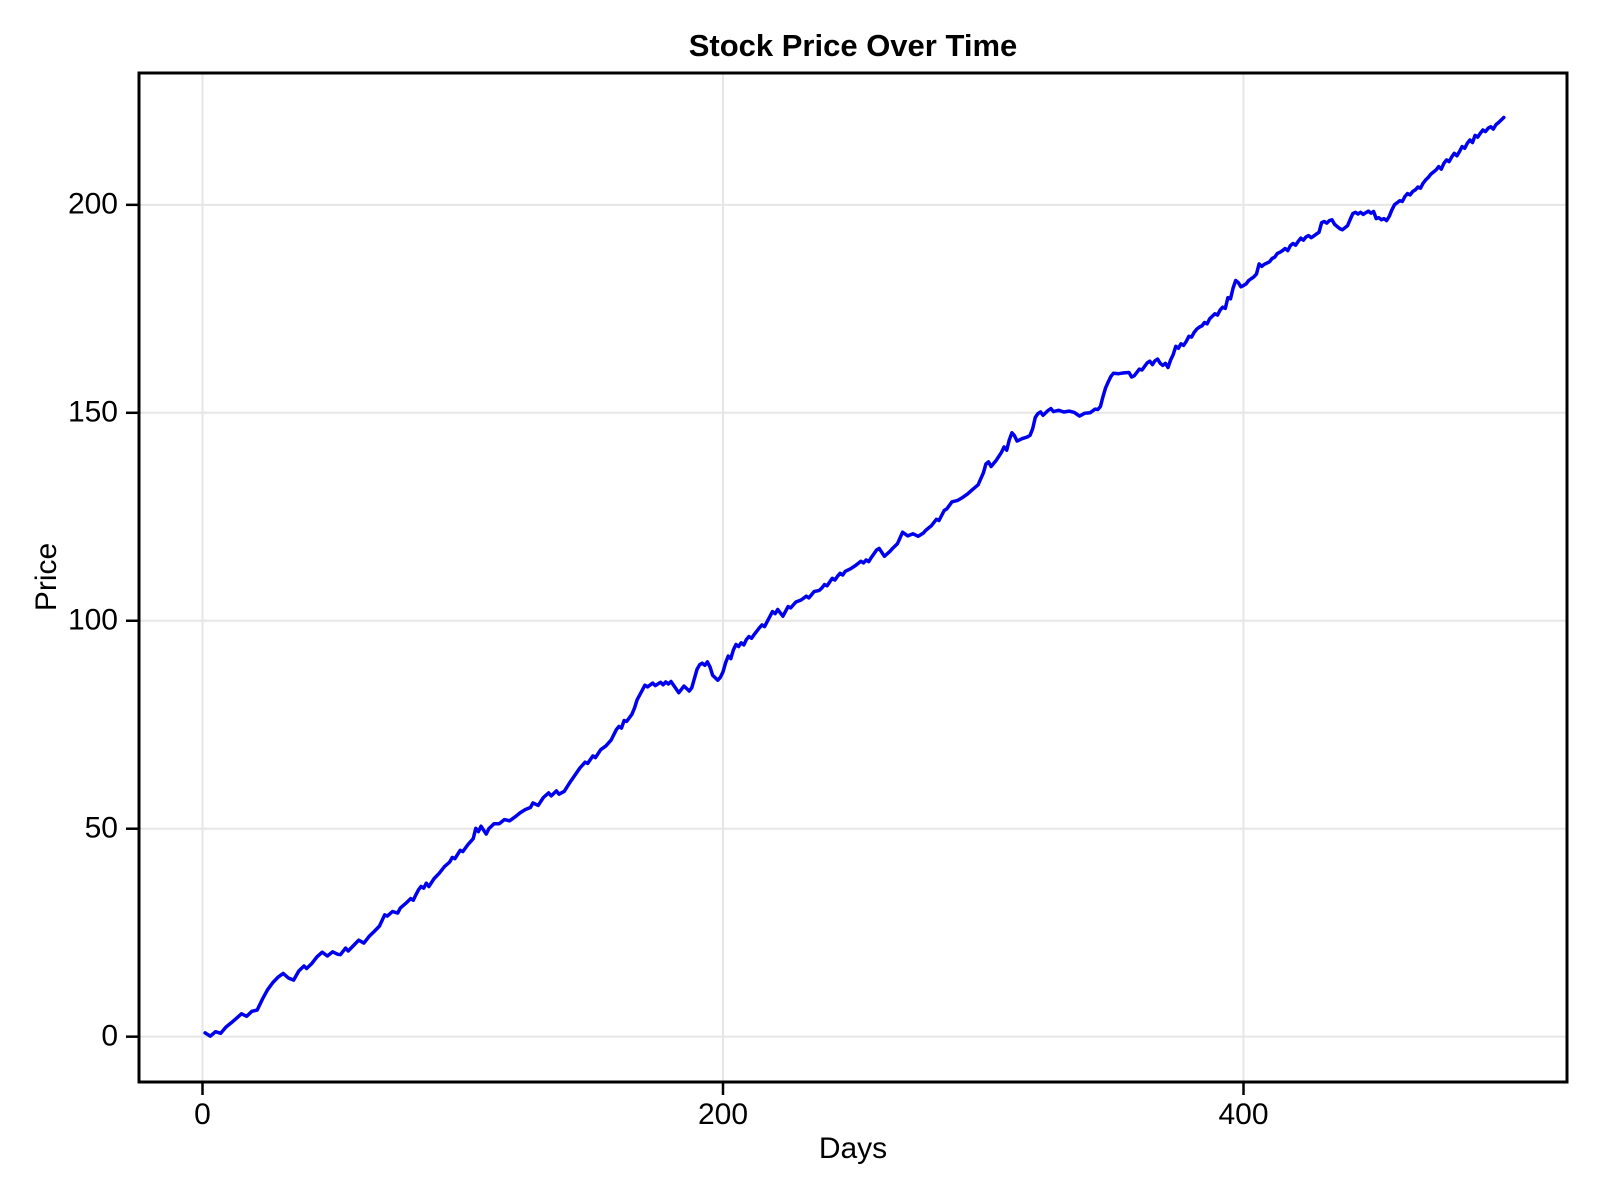 The width and height of the screenshot is (1600, 1200). What do you see at coordinates (202, 1114) in the screenshot?
I see `x-tick-label: 0` at bounding box center [202, 1114].